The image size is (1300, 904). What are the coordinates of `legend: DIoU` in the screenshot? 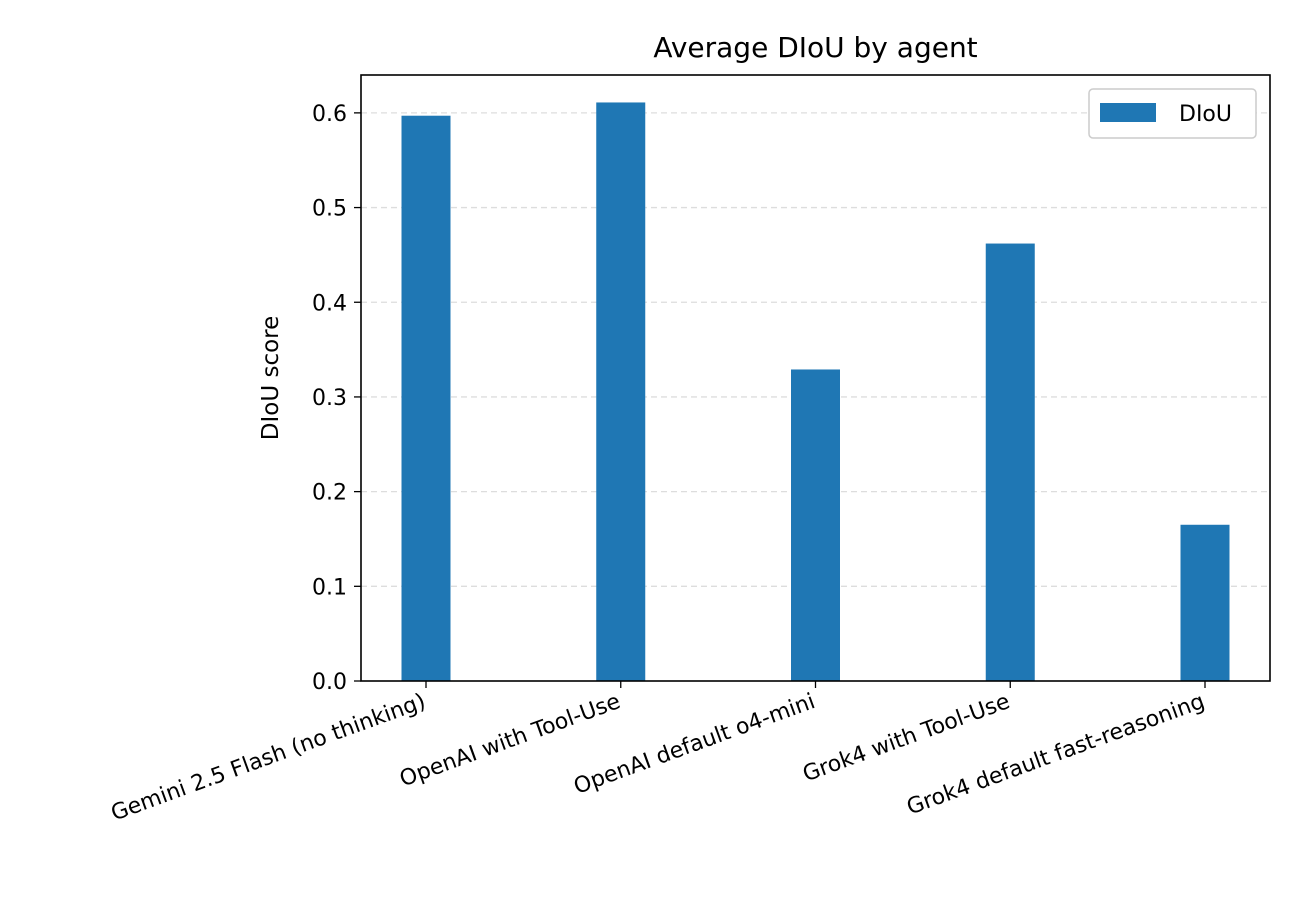 It's located at (1172, 113).